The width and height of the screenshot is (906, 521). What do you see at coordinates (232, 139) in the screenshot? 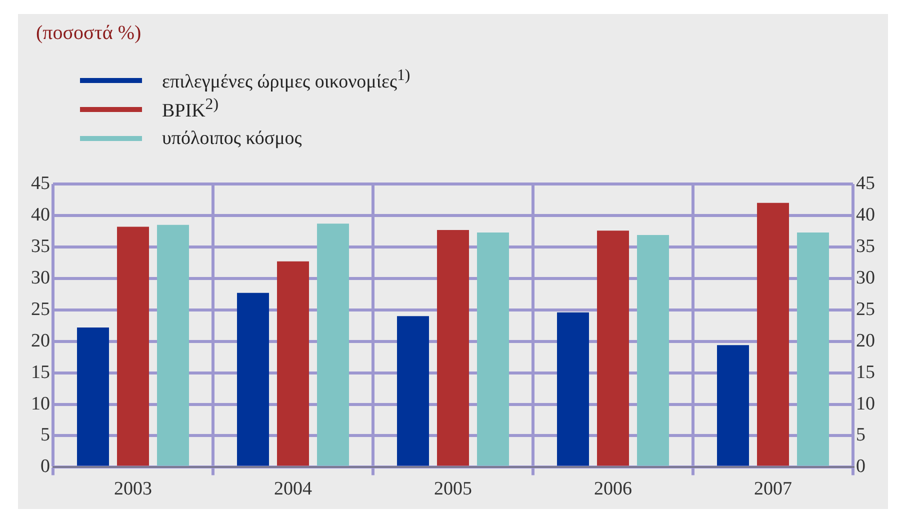
I see `legend-label: υπόλοιπος κόσμος` at bounding box center [232, 139].